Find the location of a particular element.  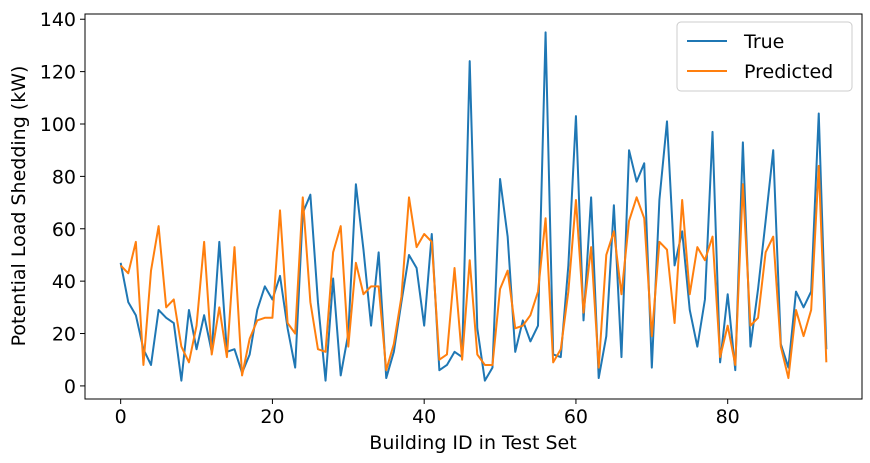

legend-box is located at coordinates (764, 56).